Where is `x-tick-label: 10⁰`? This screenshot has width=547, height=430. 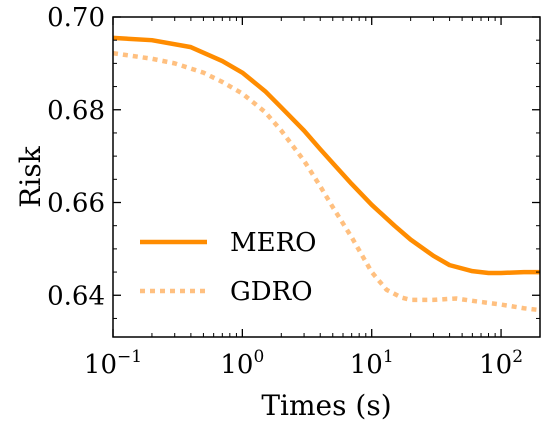 x-tick-label: 10⁰ is located at coordinates (242, 363).